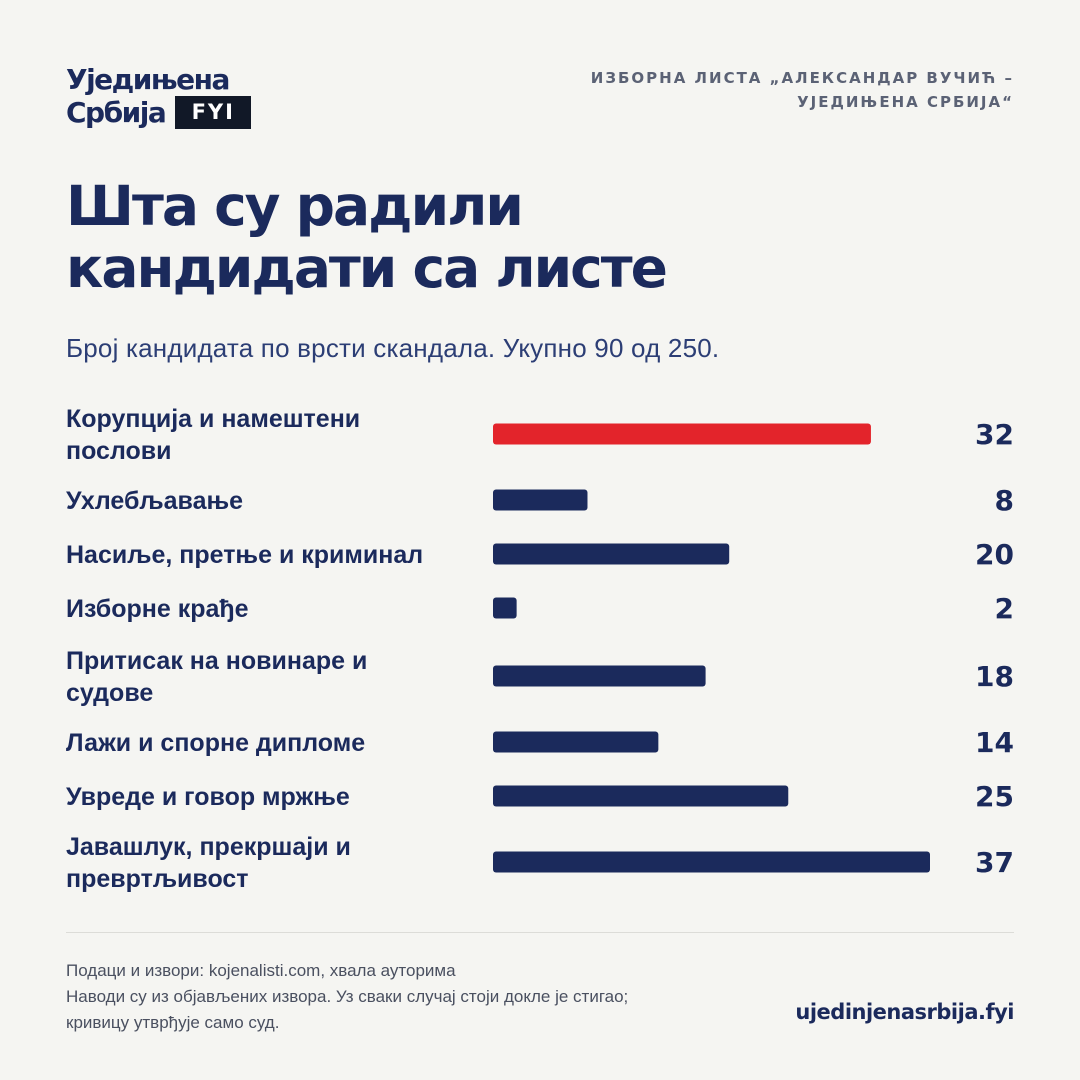 The image size is (1080, 1080). I want to click on category-label: Ухлебљавање, so click(154, 501).